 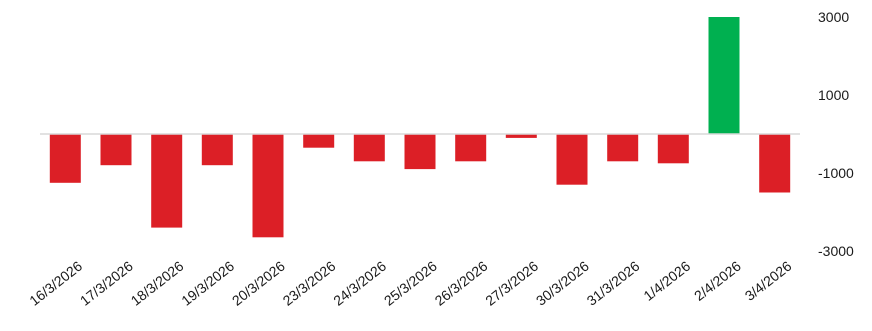 I want to click on x-tick-label: 17/3/2026, so click(x=106, y=283).